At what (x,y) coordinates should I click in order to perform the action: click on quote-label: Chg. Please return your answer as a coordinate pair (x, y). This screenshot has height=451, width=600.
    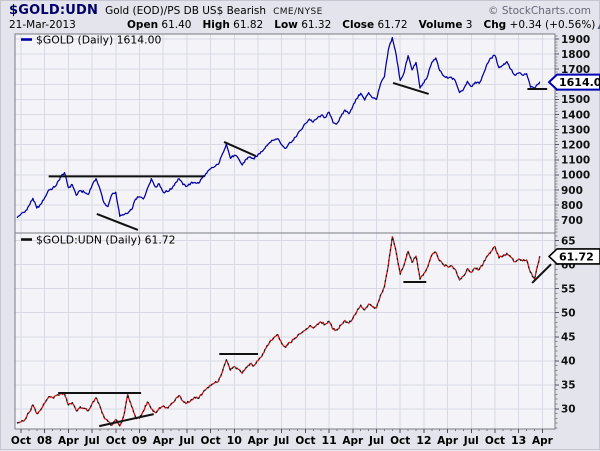
    Looking at the image, I should click on (495, 25).